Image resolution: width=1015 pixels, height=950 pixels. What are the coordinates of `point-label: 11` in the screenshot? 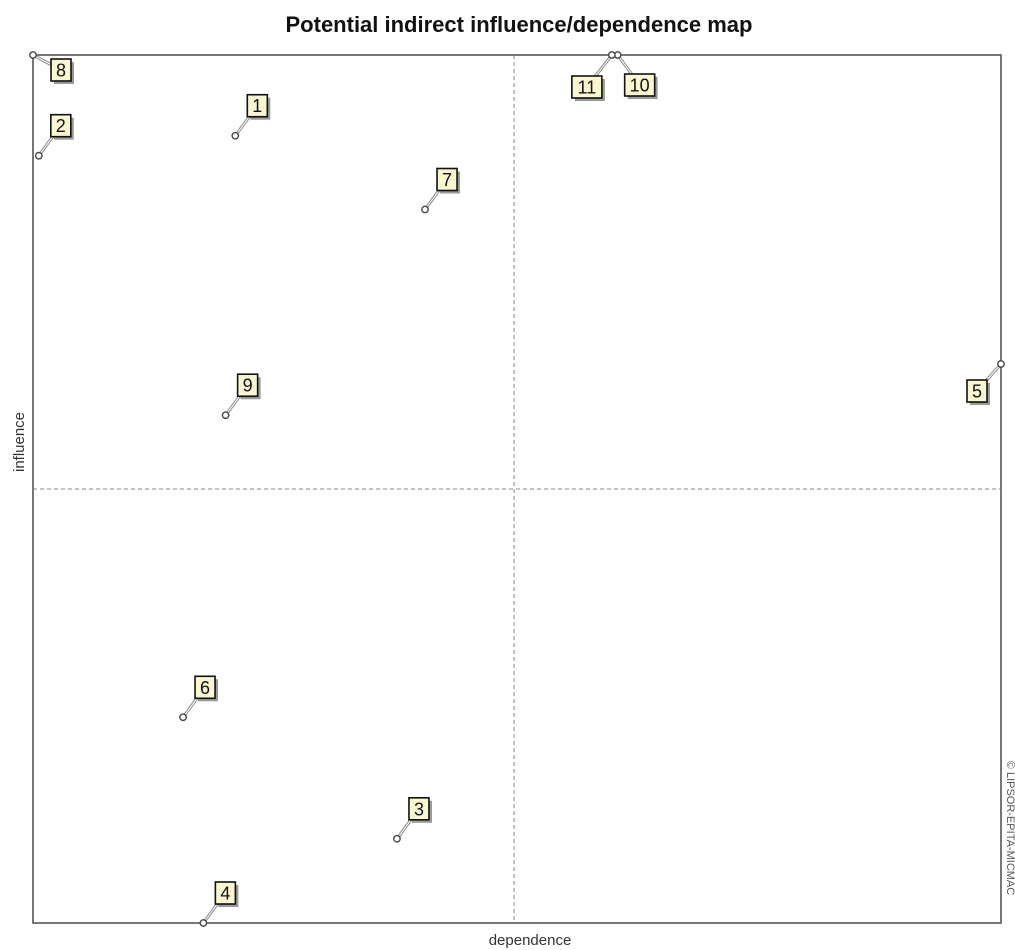 It's located at (587, 88).